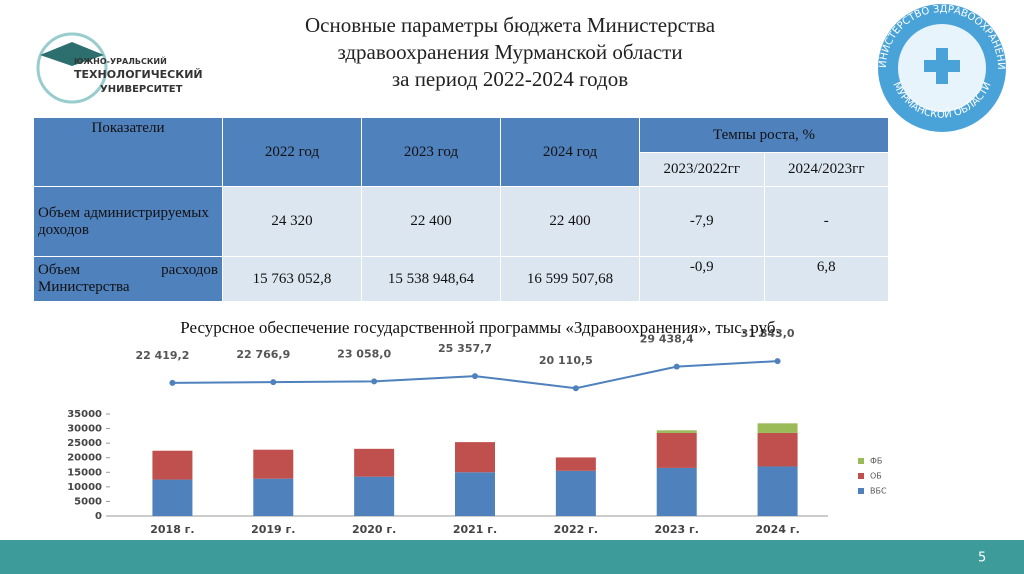 The width and height of the screenshot is (1024, 574). I want to click on logo-text: ЮЖНО-УРАЛЬСКИЙ, so click(120, 60).